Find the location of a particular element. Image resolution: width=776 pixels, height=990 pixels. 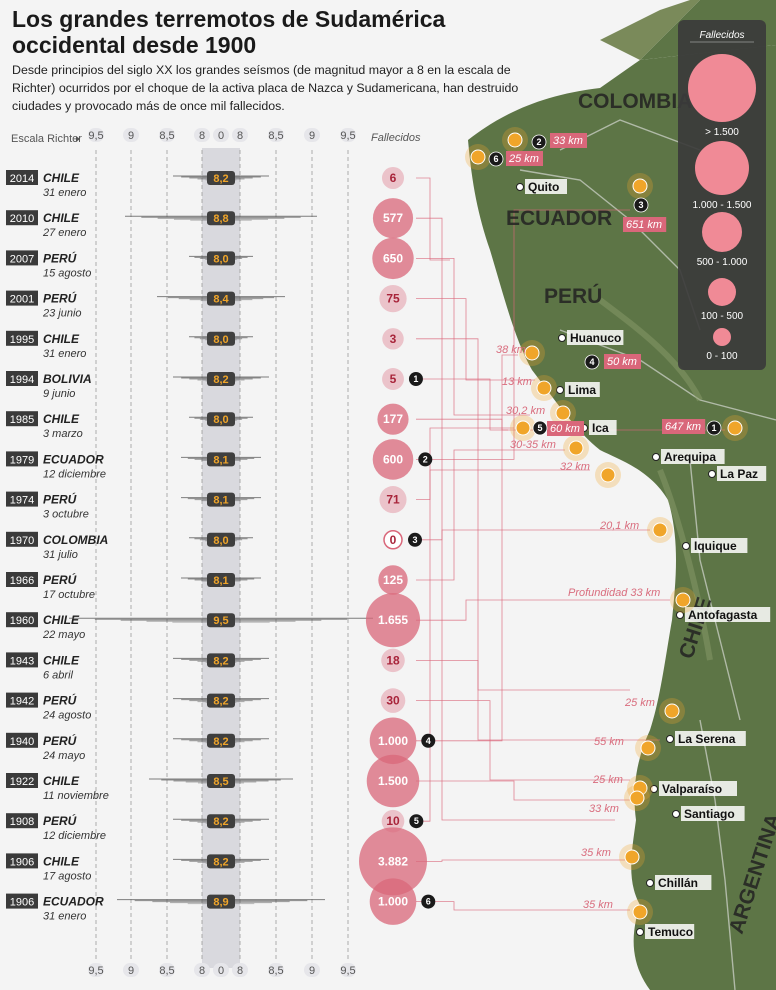

depth-label: 55 km is located at coordinates (609, 742).